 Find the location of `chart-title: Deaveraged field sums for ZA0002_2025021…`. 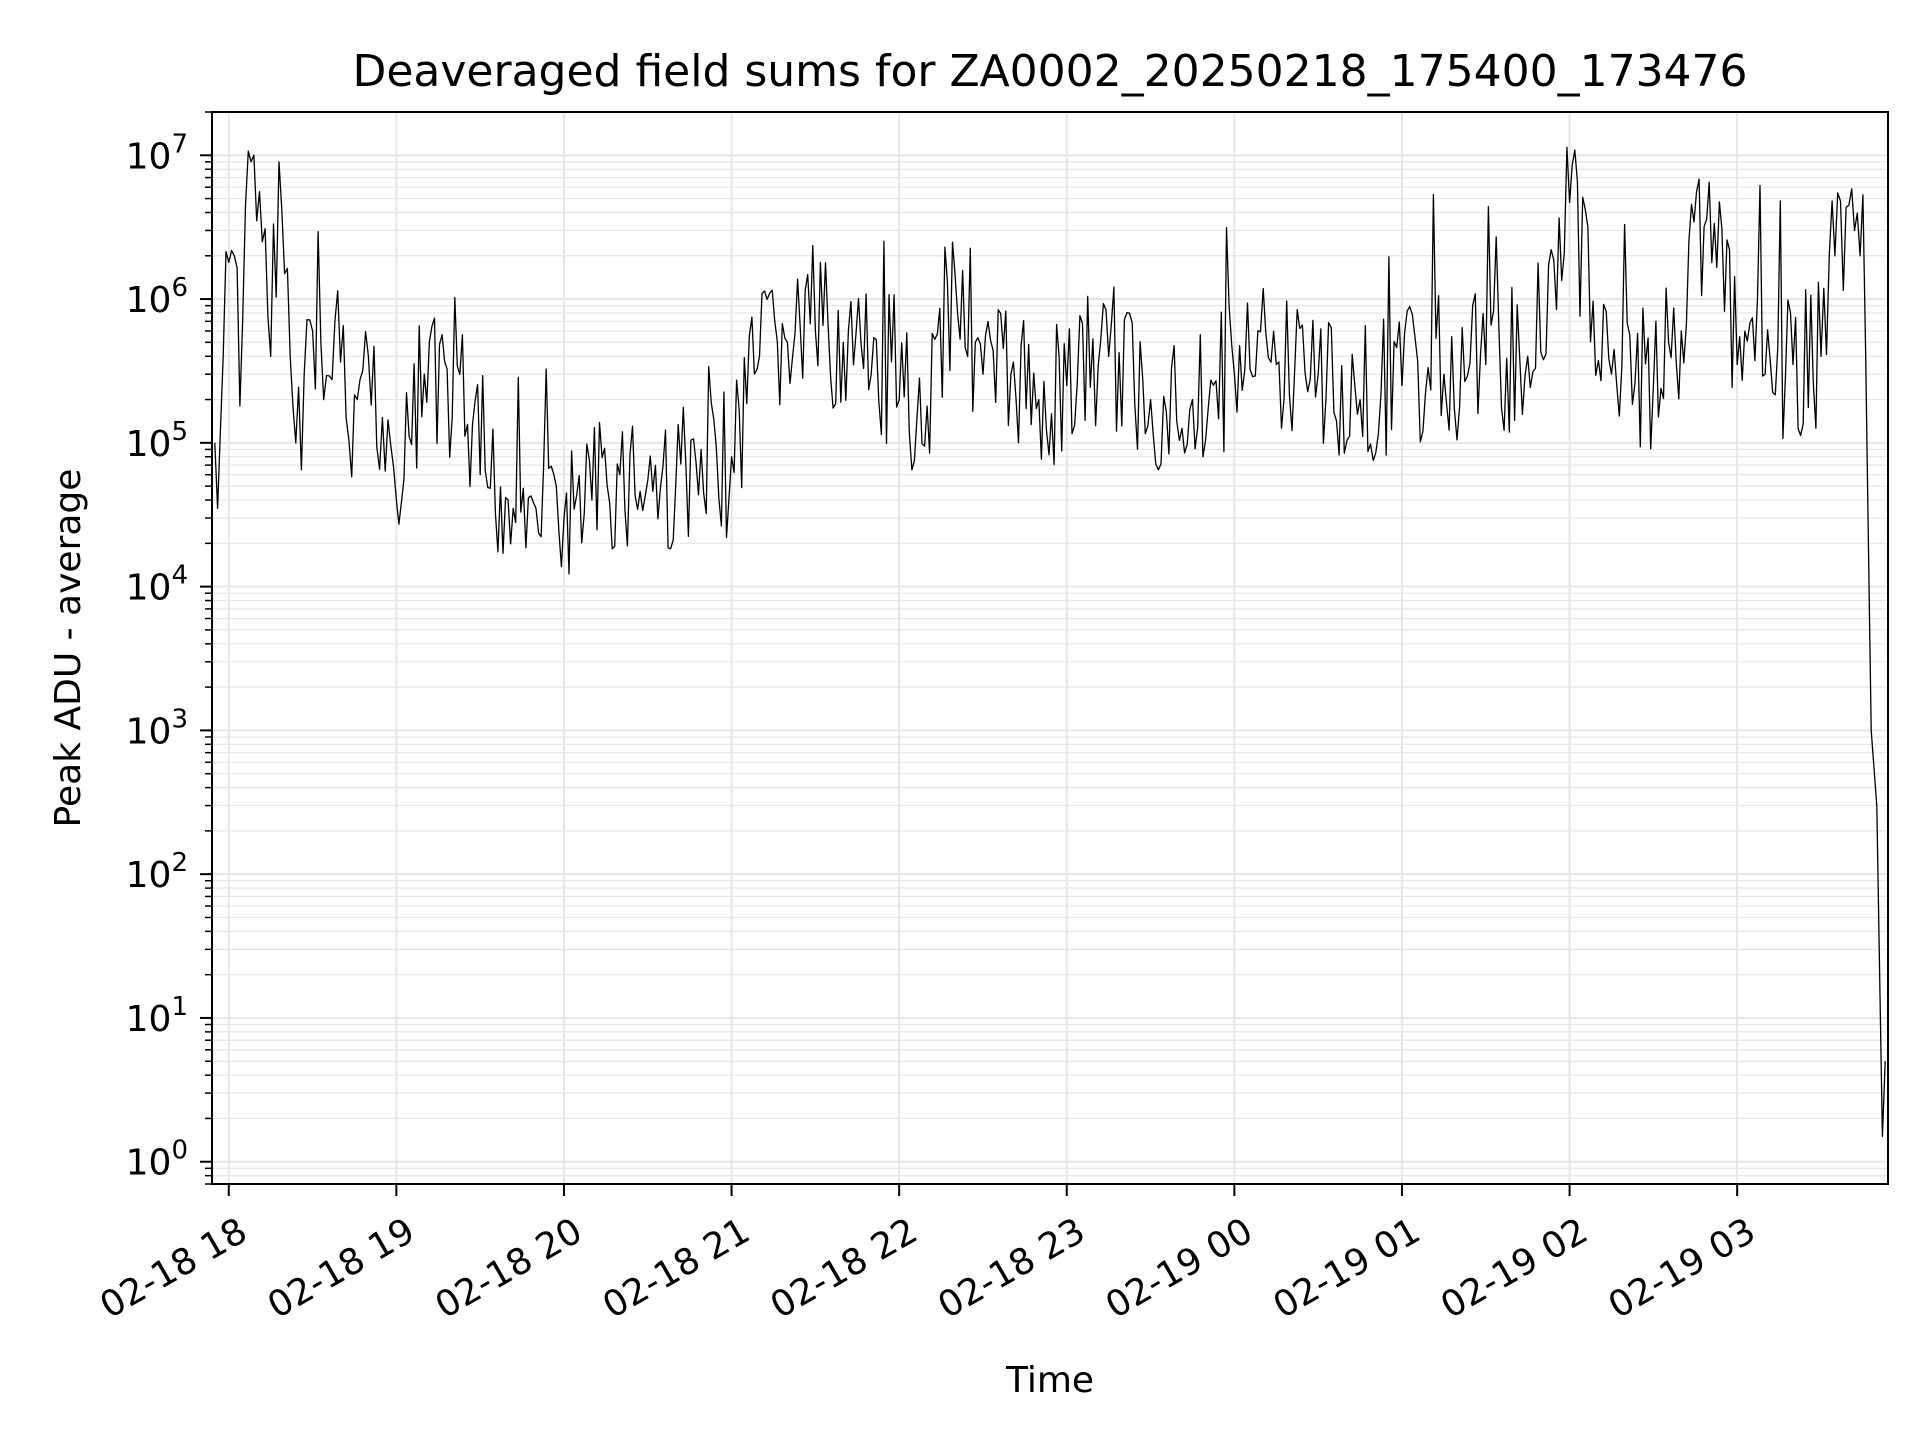

chart-title: Deaveraged field sums for ZA0002_2025021… is located at coordinates (1049, 71).